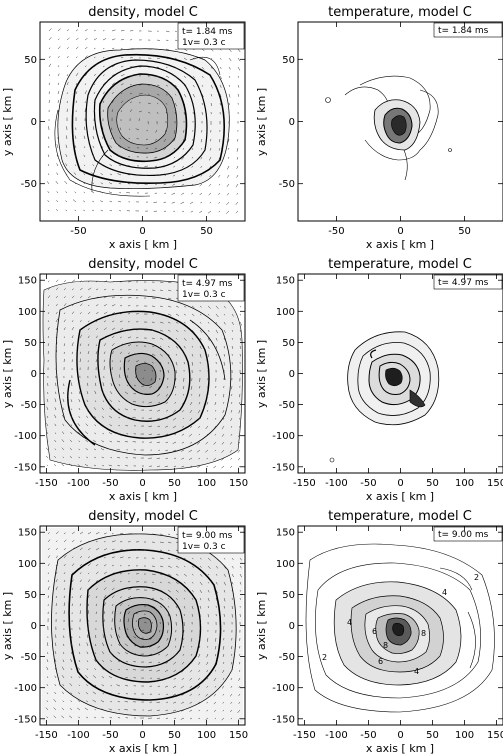  I want to click on x-tick-label: 50, so click(206, 231).